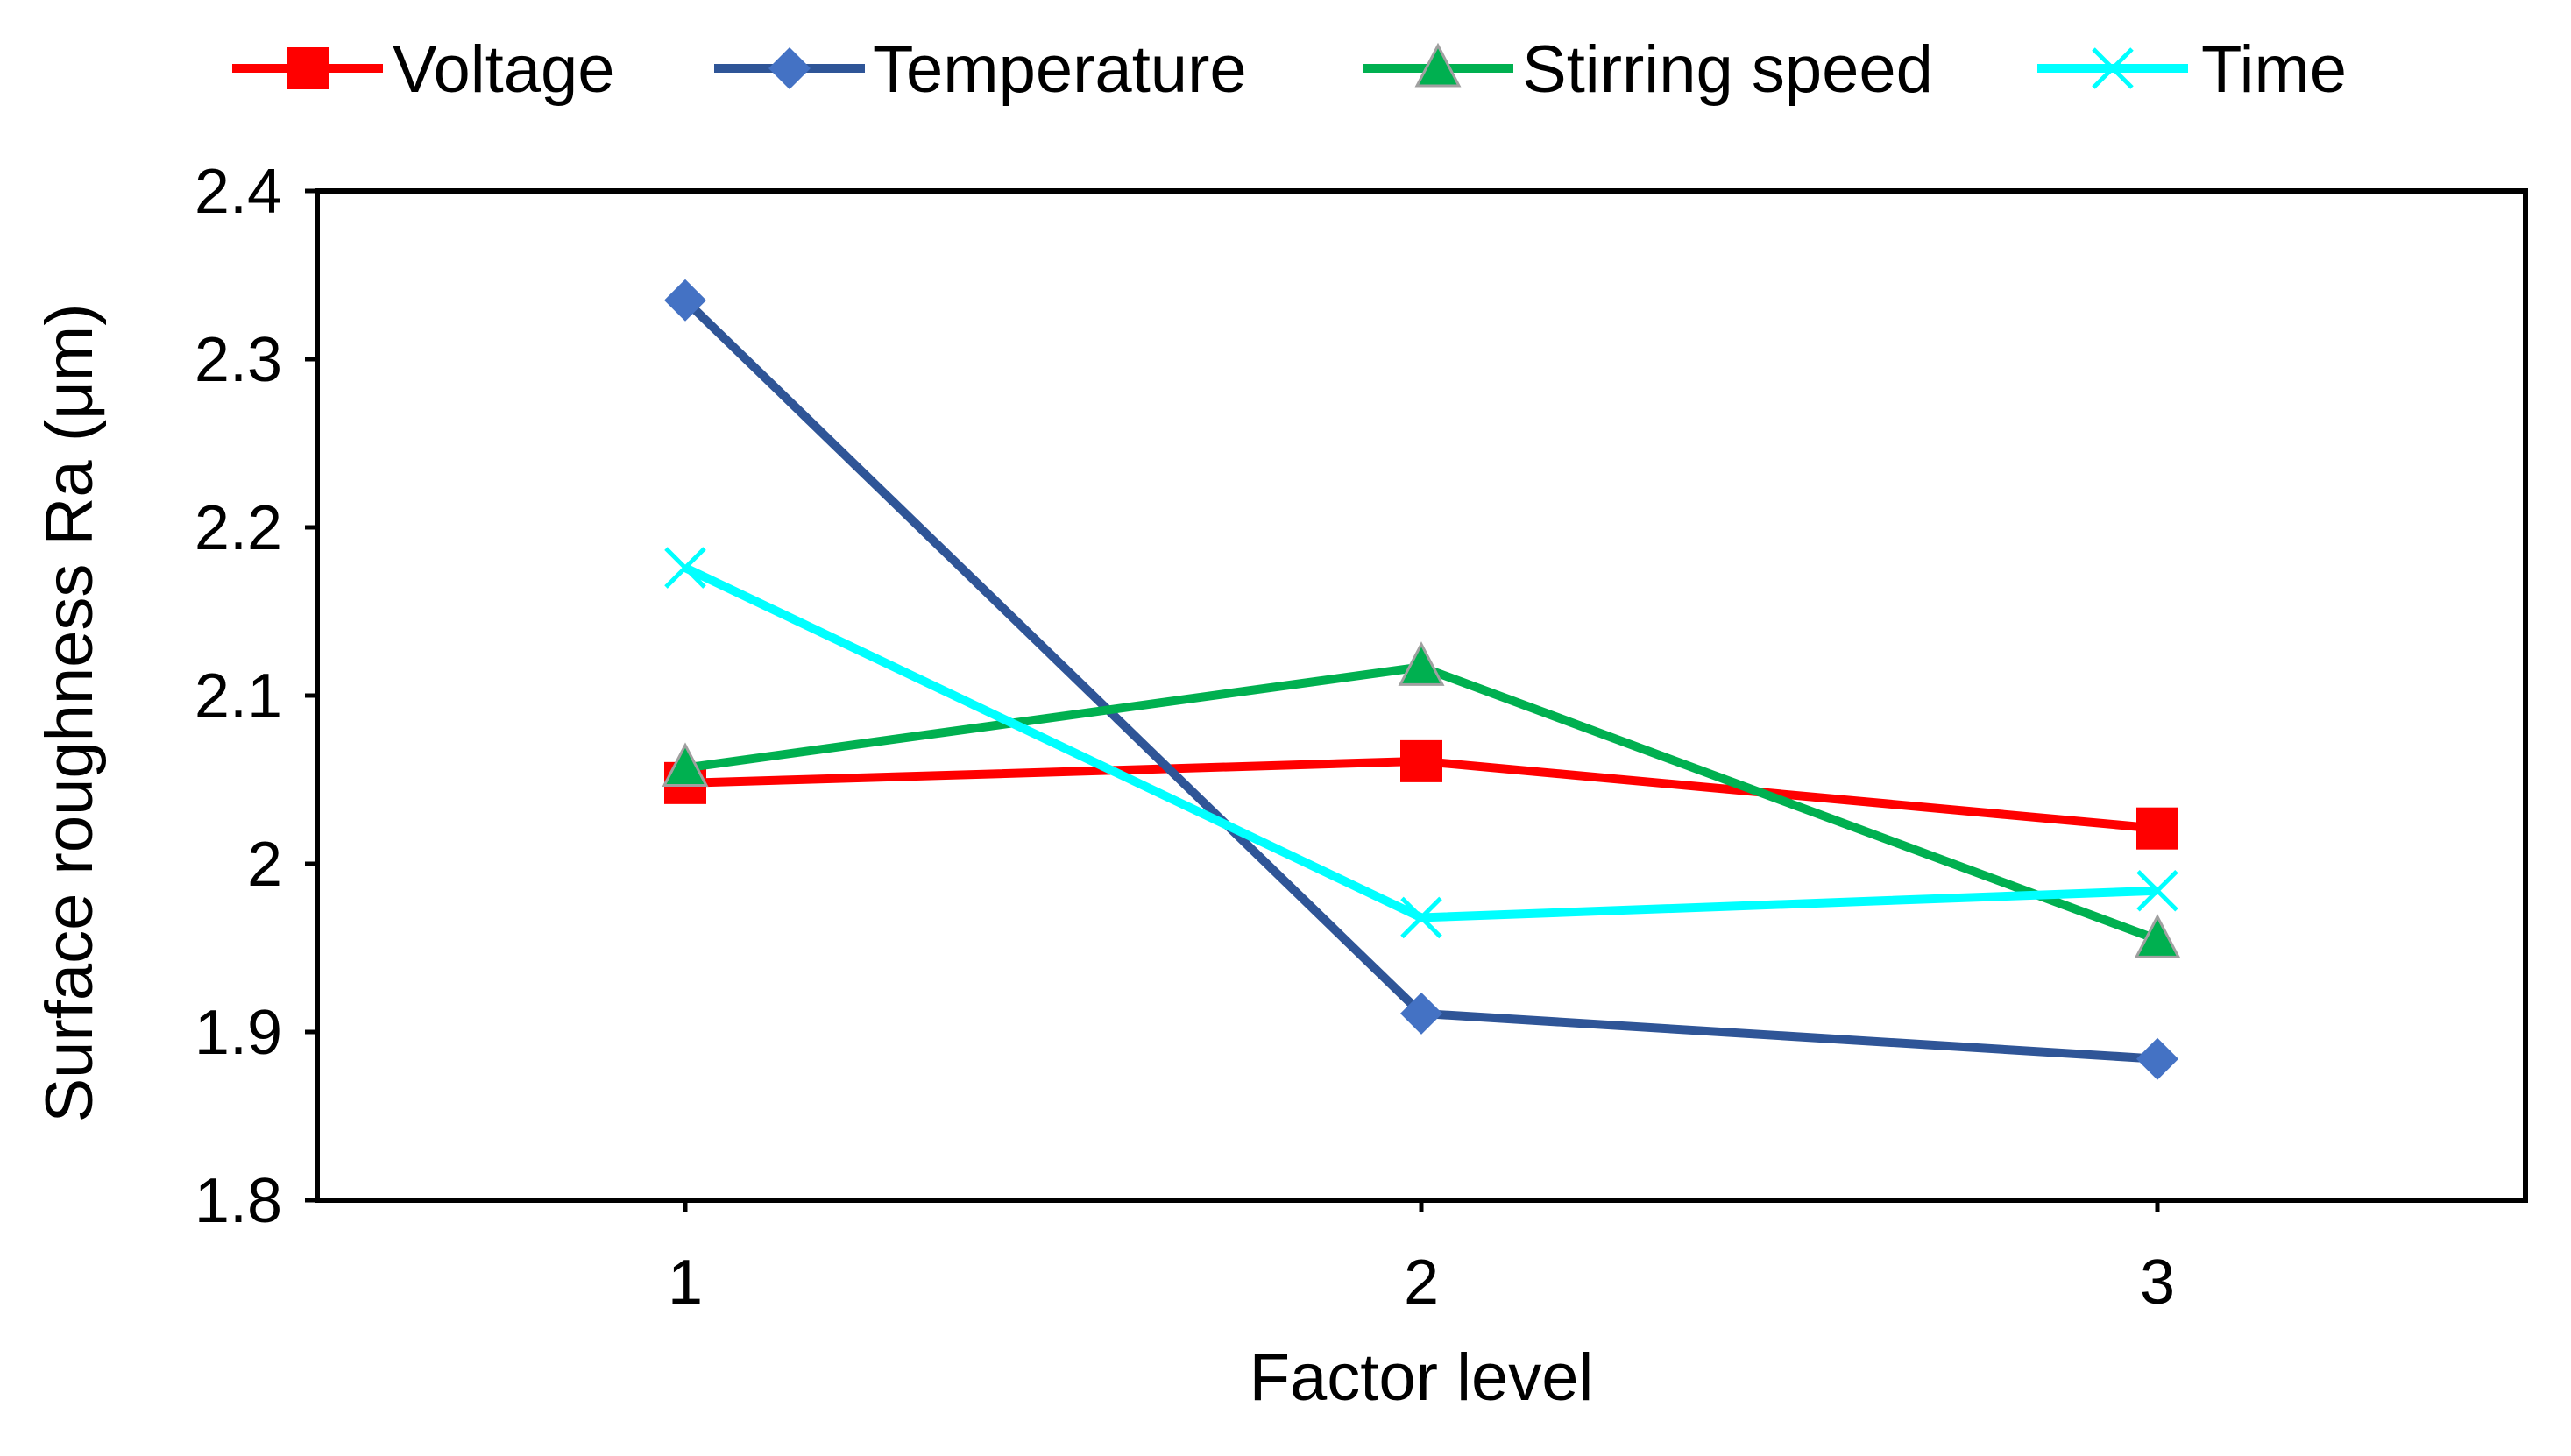 The image size is (2571, 1456). I want to click on legend-label: Temperature, so click(1060, 69).